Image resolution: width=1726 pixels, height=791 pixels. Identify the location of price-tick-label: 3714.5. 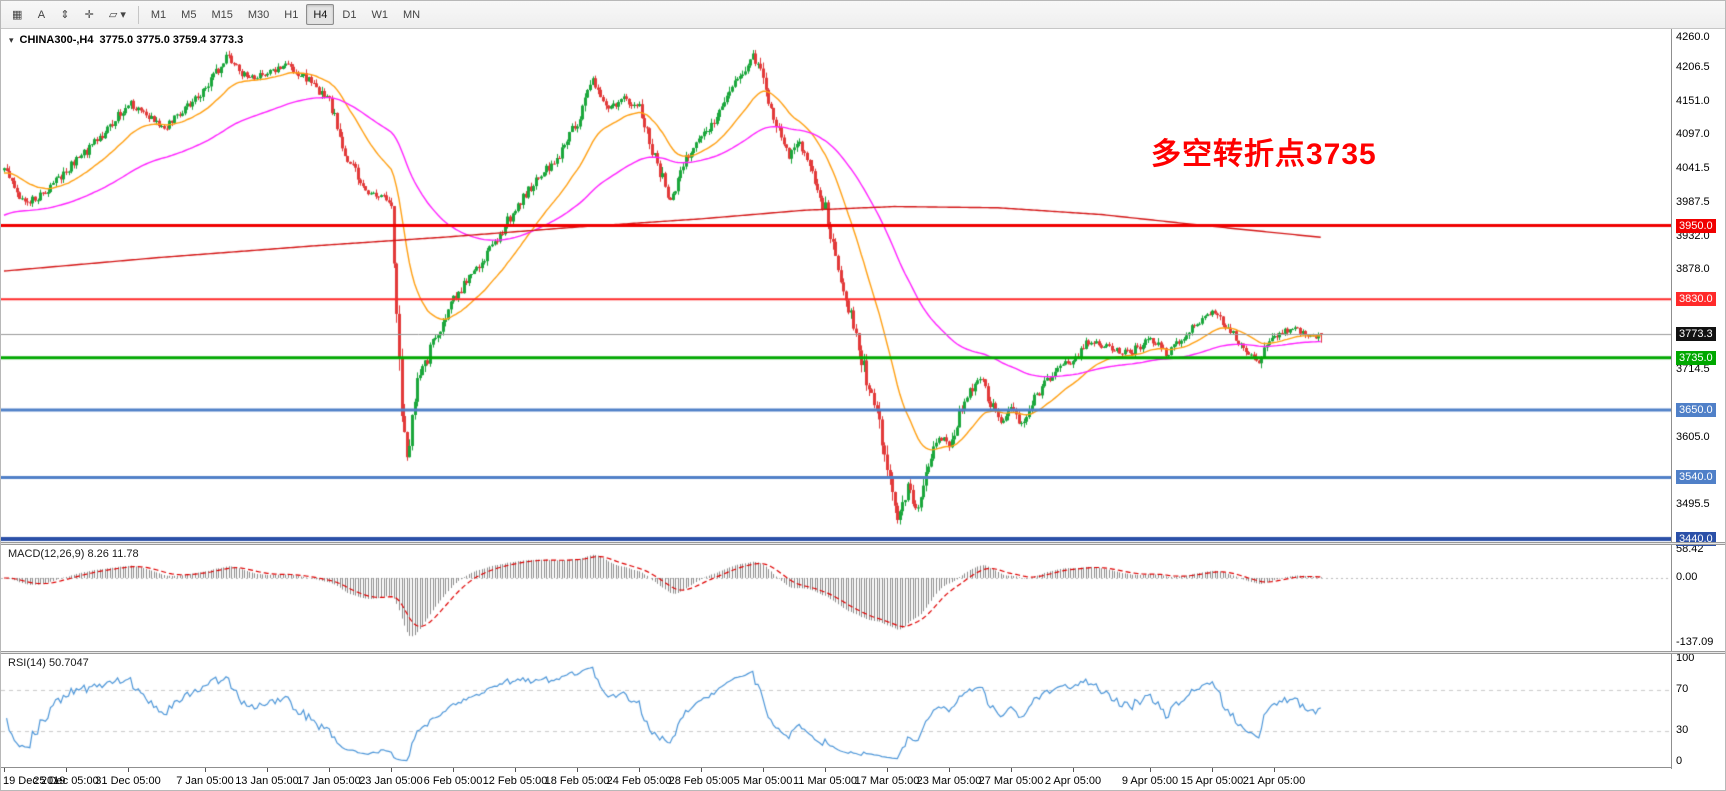
(1693, 369).